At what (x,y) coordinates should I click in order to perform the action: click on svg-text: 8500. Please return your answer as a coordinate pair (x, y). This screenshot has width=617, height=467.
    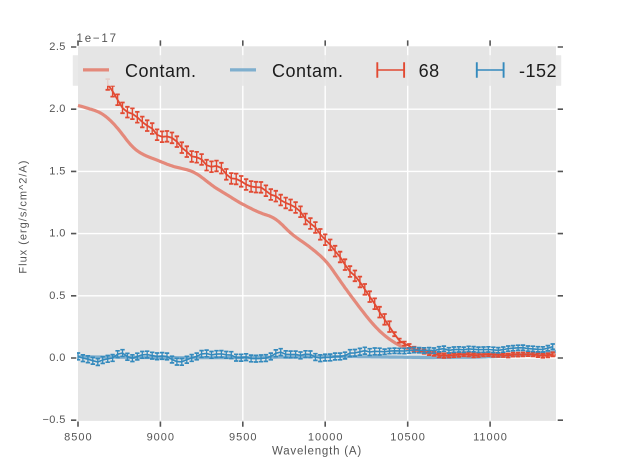
    Looking at the image, I should click on (78, 437).